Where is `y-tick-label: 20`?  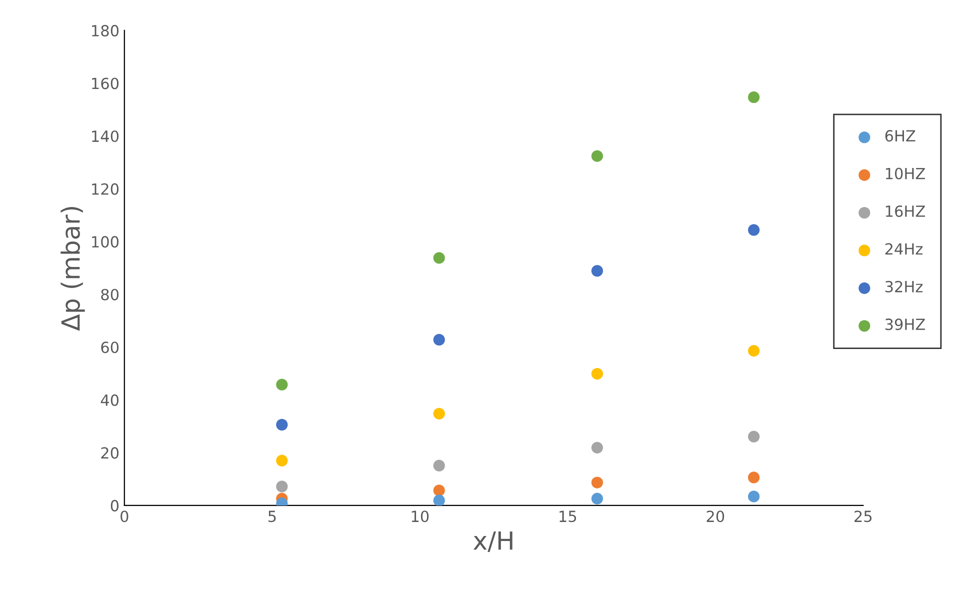 y-tick-label: 20 is located at coordinates (110, 453).